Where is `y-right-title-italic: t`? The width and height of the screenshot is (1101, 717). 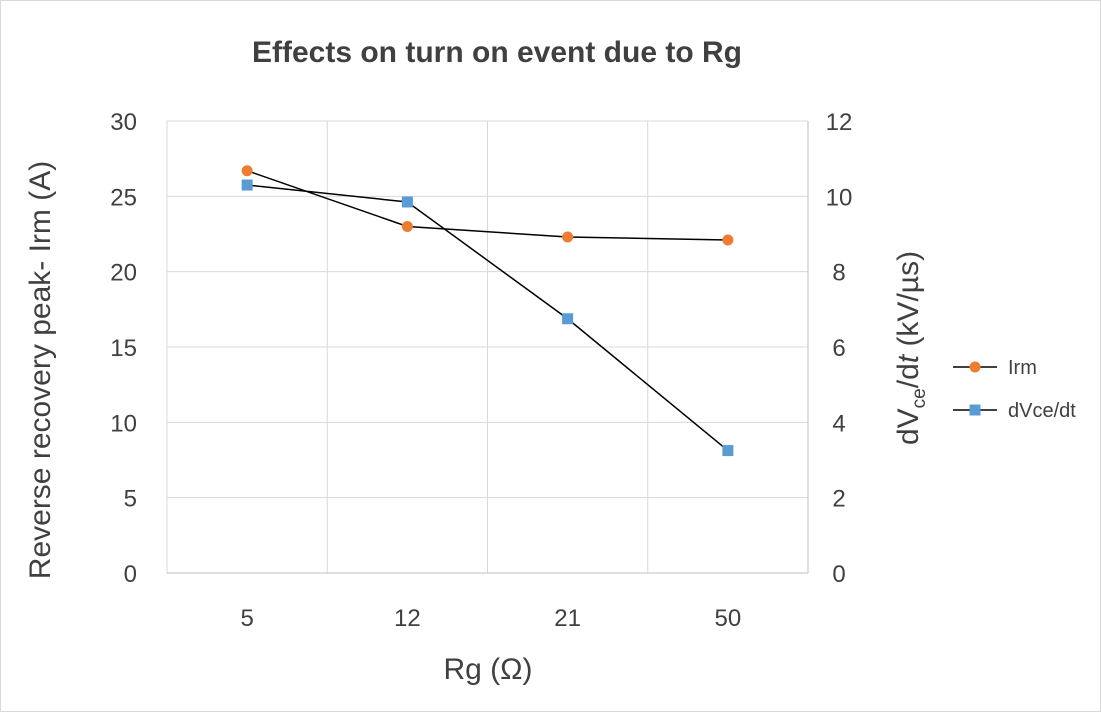
y-right-title-italic: t is located at coordinates (908, 358).